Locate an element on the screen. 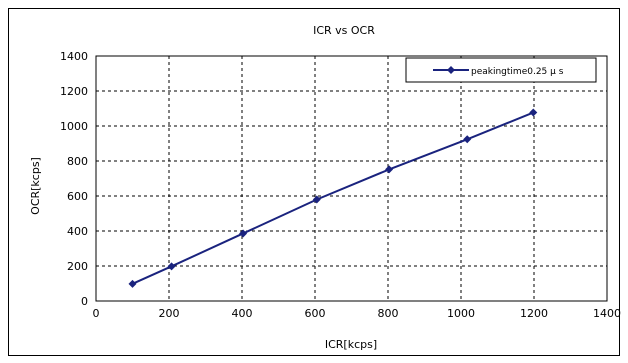 Image resolution: width=628 pixels, height=363 pixels. legend-box is located at coordinates (501, 70).